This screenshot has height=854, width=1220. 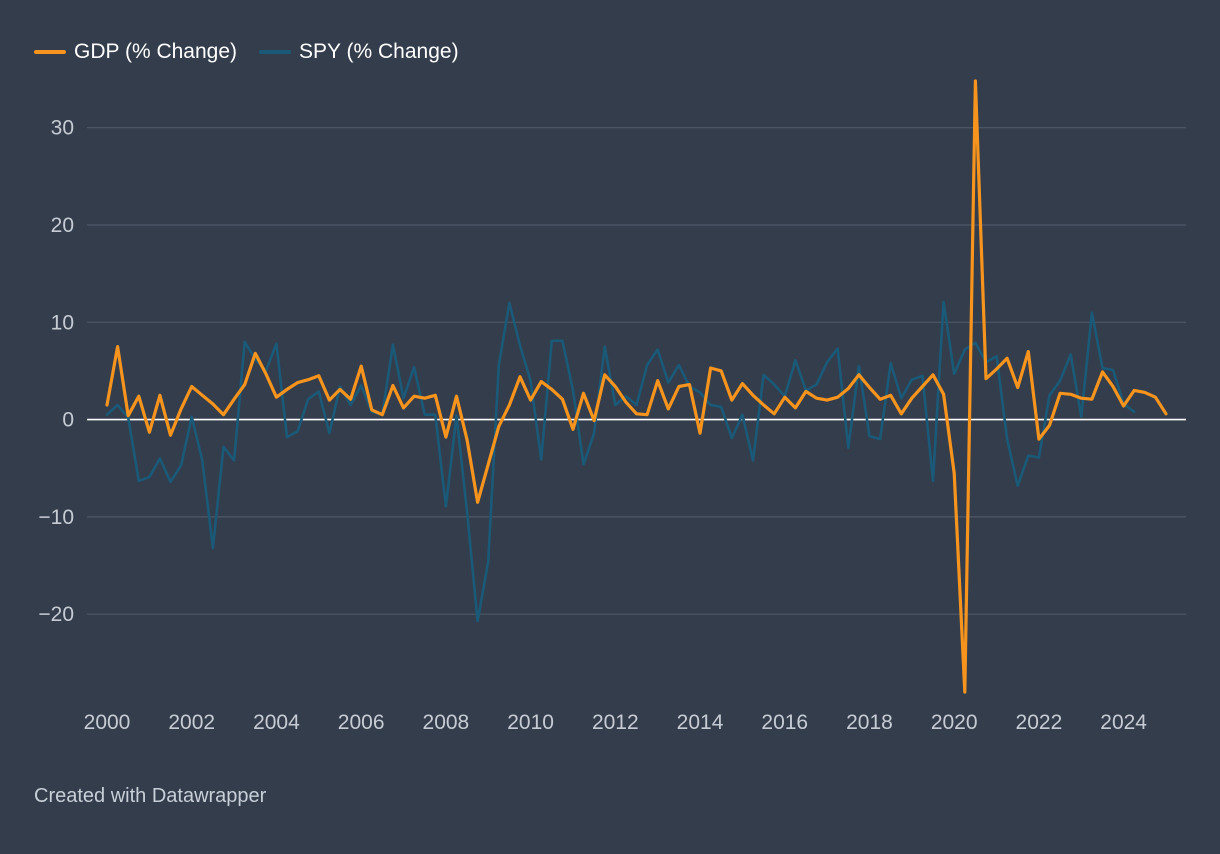 I want to click on x-tick-label: 2020, so click(x=954, y=722).